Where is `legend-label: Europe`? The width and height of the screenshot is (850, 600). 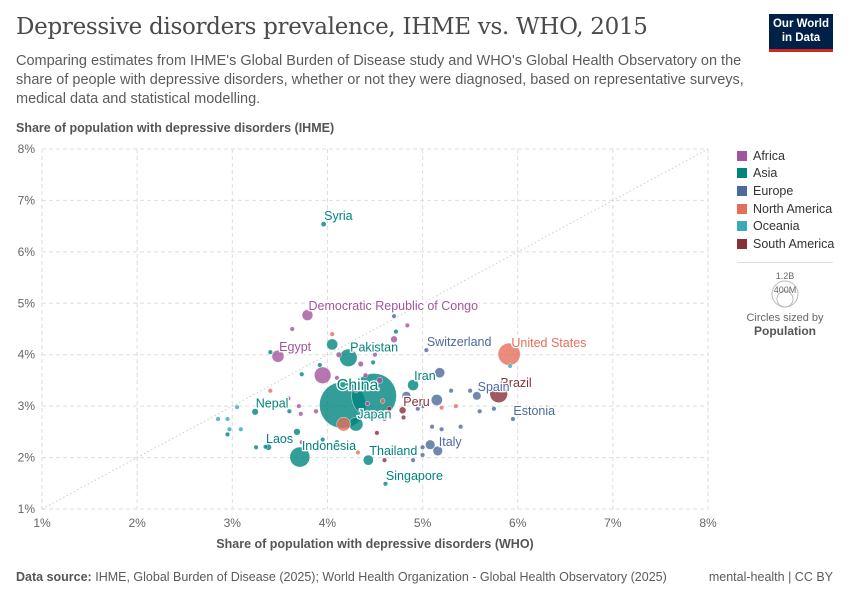
legend-label: Europe is located at coordinates (773, 190).